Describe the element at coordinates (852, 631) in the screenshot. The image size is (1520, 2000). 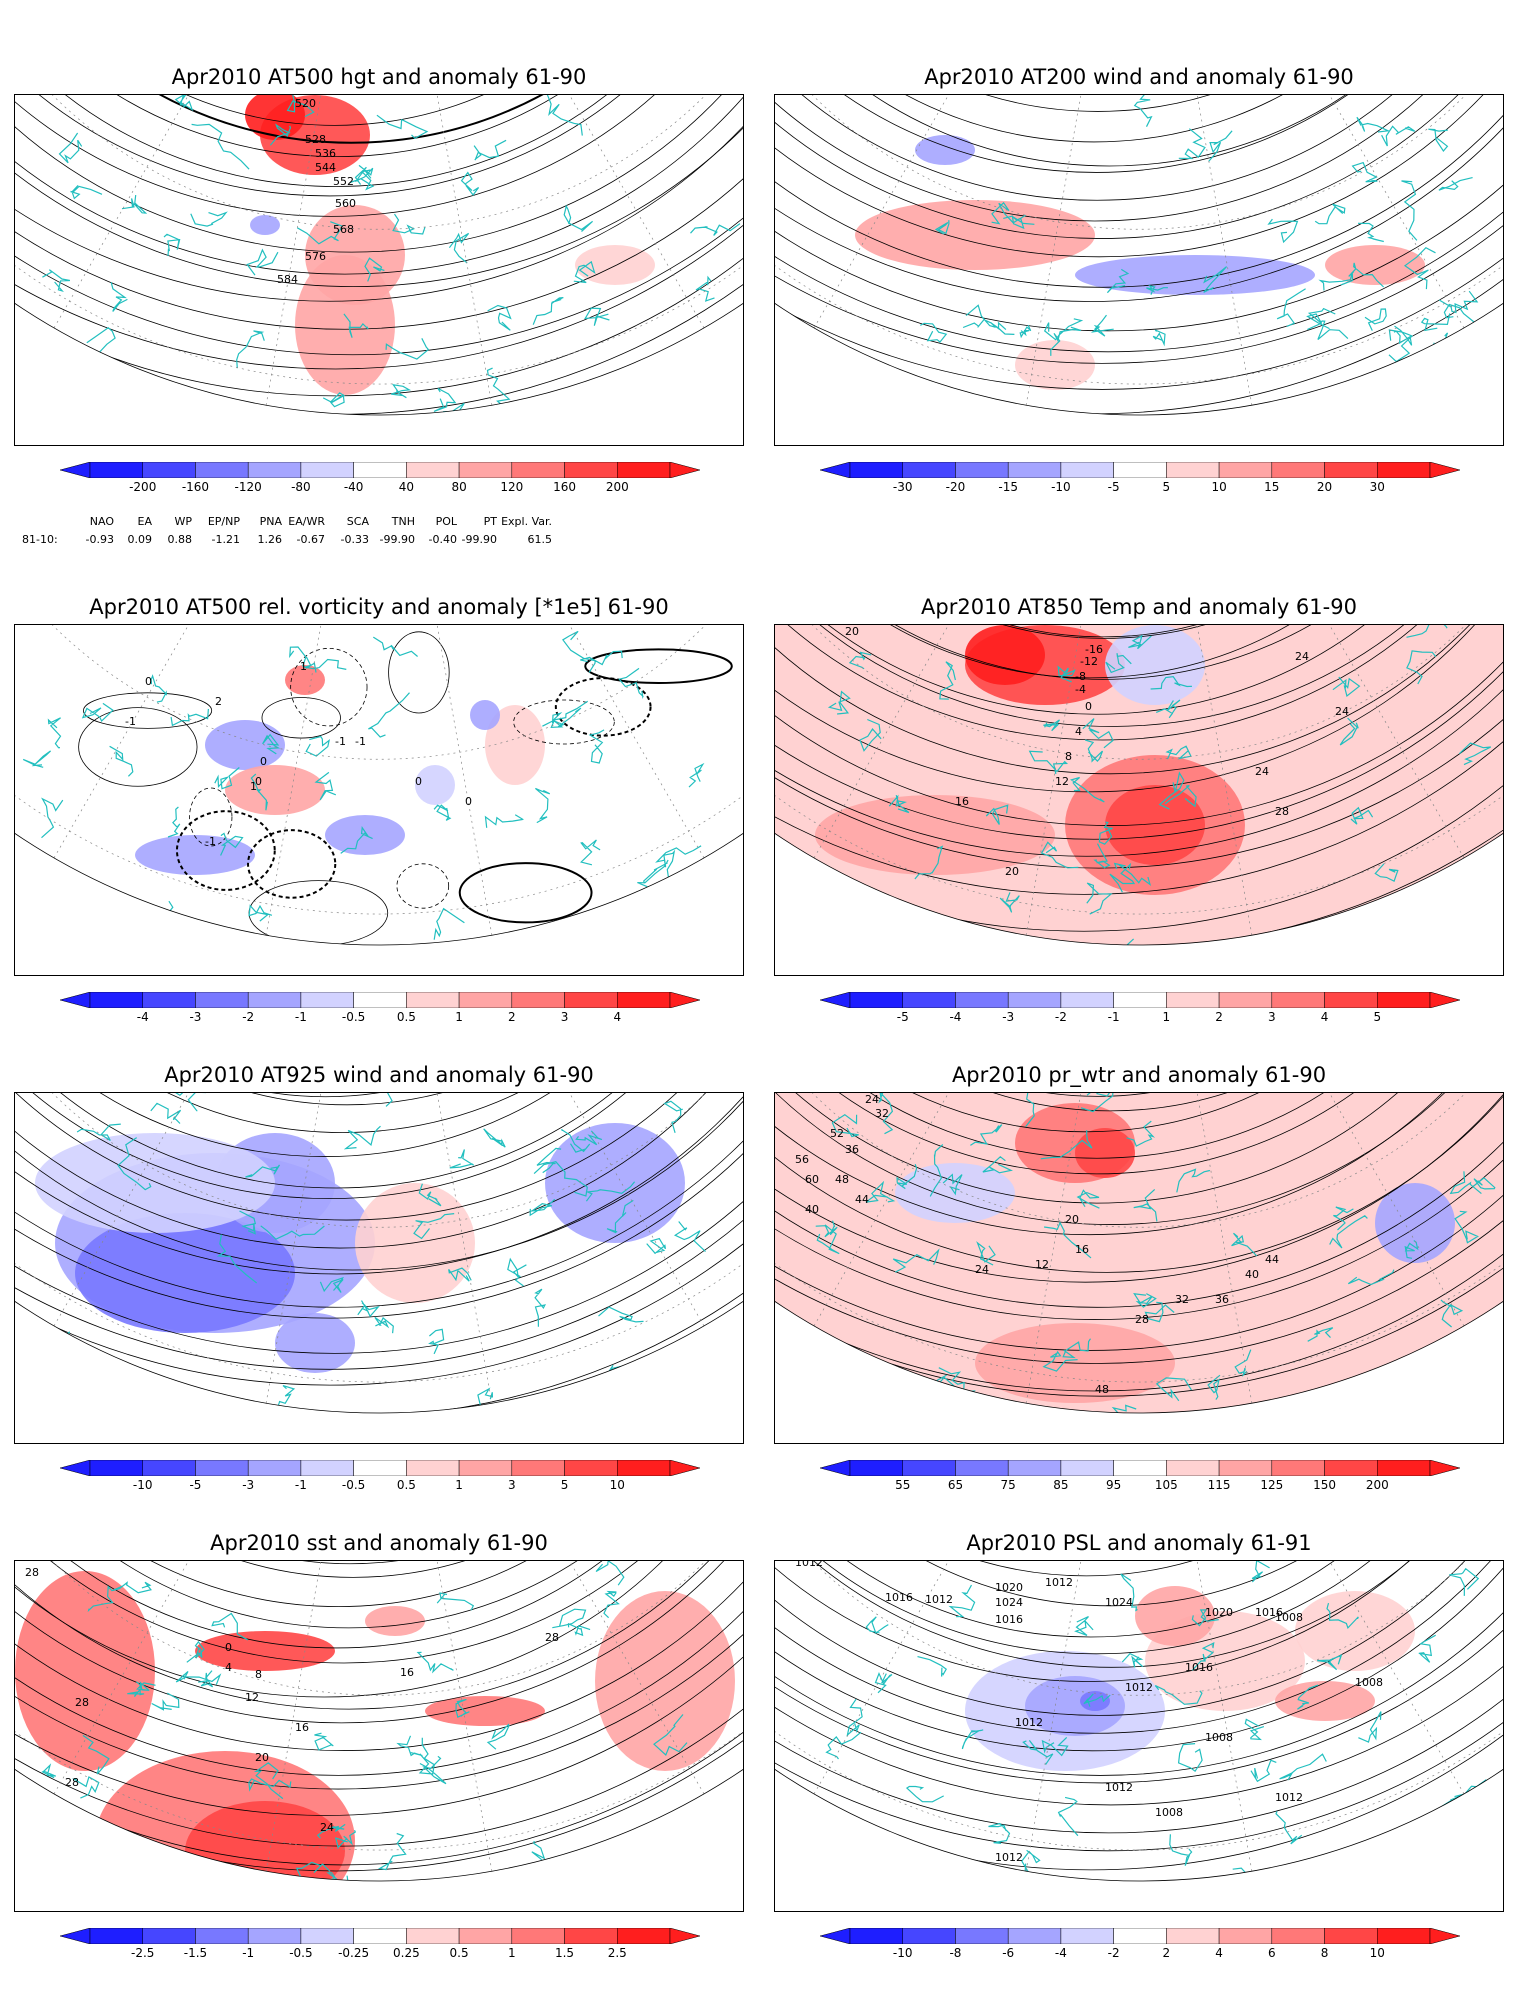
I see `contour-label: 20` at that location.